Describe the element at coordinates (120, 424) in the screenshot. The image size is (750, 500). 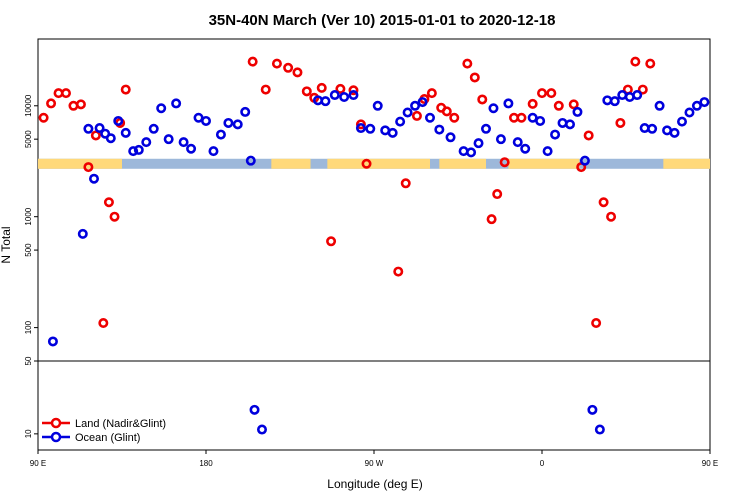
I see `legend-land-label: Land (Nadir&Glint)` at that location.